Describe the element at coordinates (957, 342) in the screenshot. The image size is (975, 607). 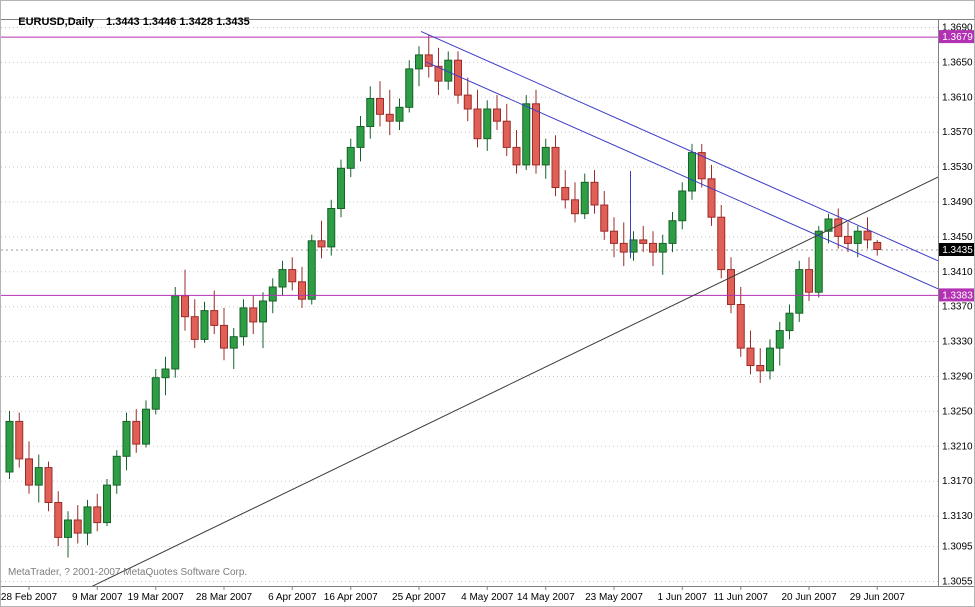
I see `price-axis-label: 1.3330` at that location.